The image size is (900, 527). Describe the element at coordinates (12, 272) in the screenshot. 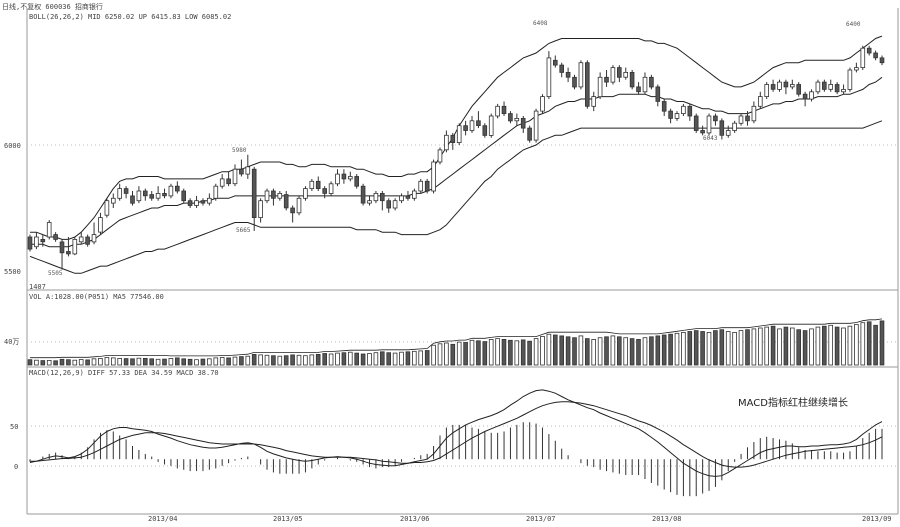

I see `price-tick-5500: 5500` at that location.